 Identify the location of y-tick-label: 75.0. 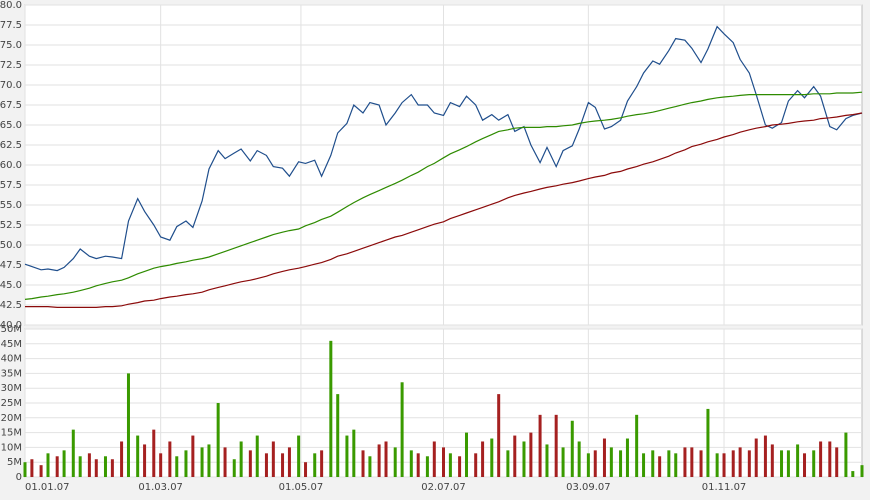
(11, 45).